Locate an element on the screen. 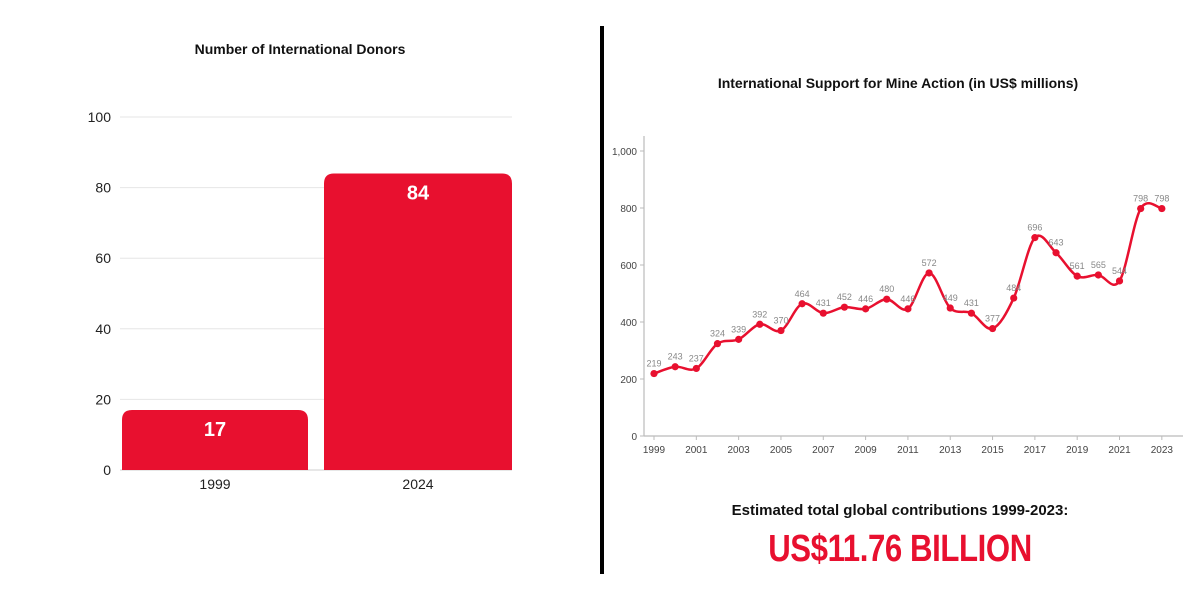 This screenshot has height=600, width=1200. data-point-2023 is located at coordinates (1162, 208).